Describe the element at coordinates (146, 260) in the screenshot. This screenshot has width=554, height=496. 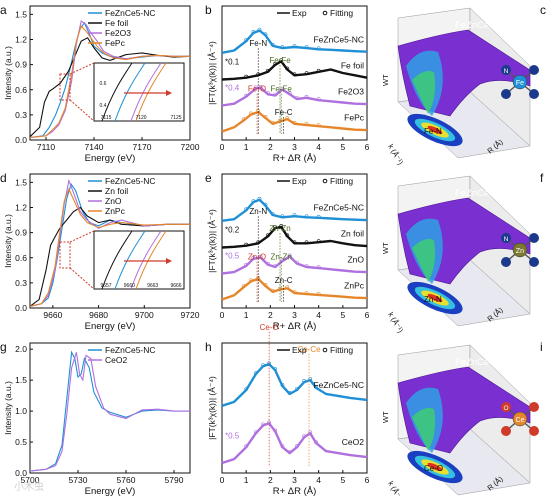
I see `inset-series-line` at that location.